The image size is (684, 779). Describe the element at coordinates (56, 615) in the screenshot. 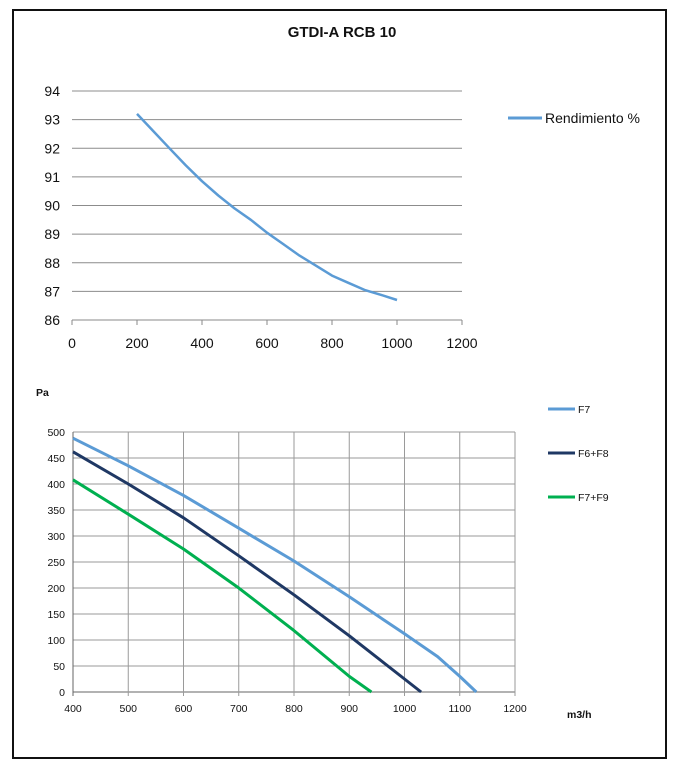

I see `y-tick-label: 150` at that location.